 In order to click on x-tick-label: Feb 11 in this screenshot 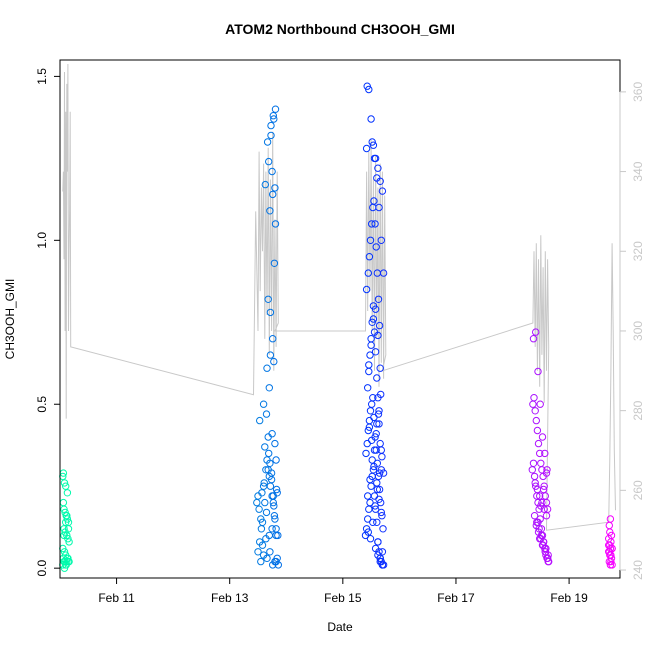, I will do `click(116, 598)`.